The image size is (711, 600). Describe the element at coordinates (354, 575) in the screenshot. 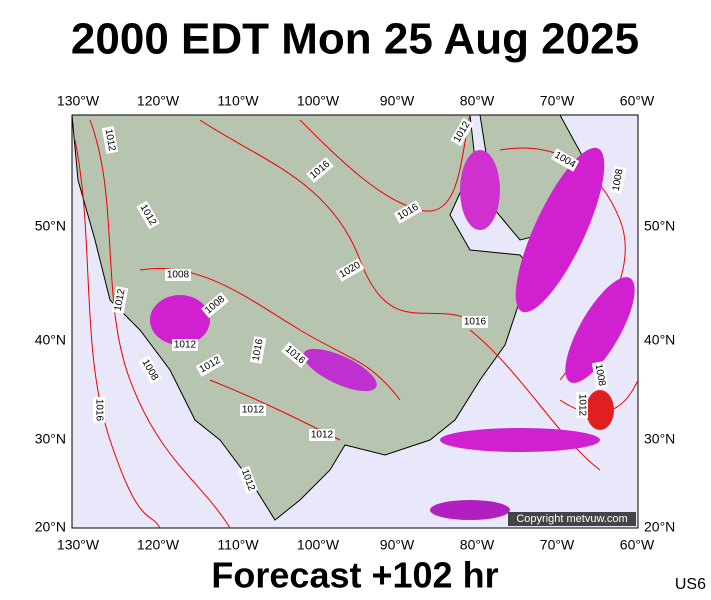

I see `forecast: Forecast +102 hr` at that location.